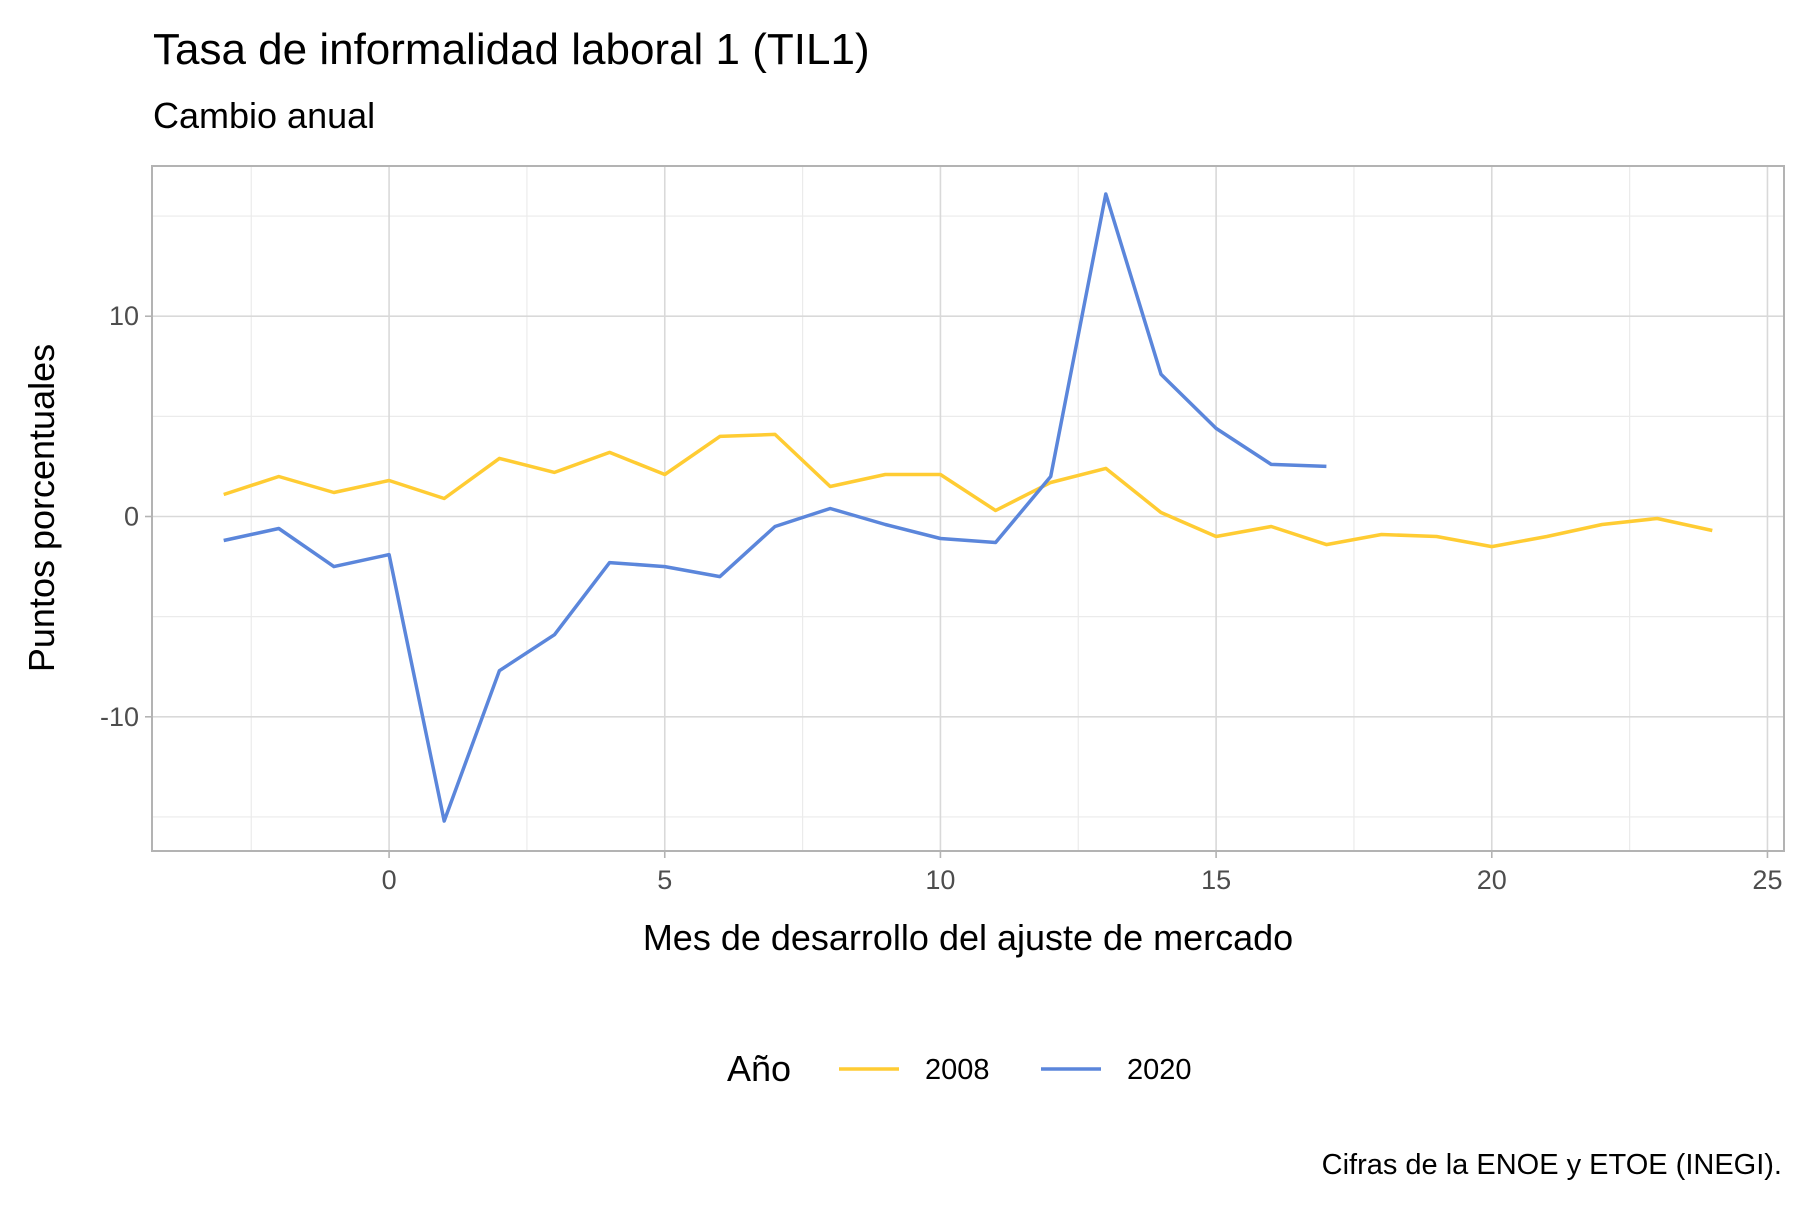  What do you see at coordinates (511, 49) in the screenshot?
I see `chart-title: Tasa de informalidad laboral 1 (TIL1)` at bounding box center [511, 49].